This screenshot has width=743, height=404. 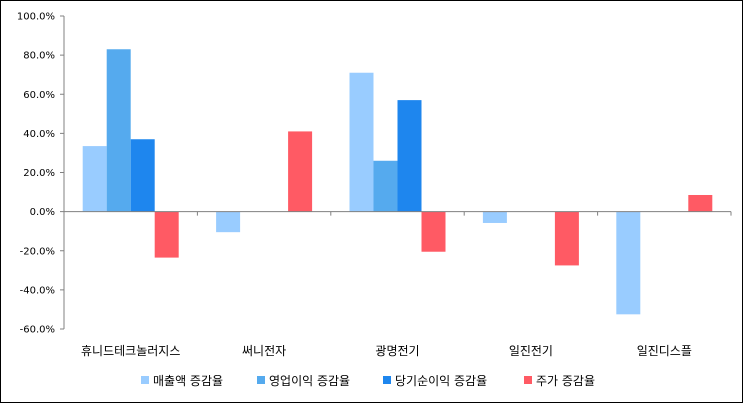 I want to click on legend-label: 당기순이익 증감율, so click(x=441, y=381).